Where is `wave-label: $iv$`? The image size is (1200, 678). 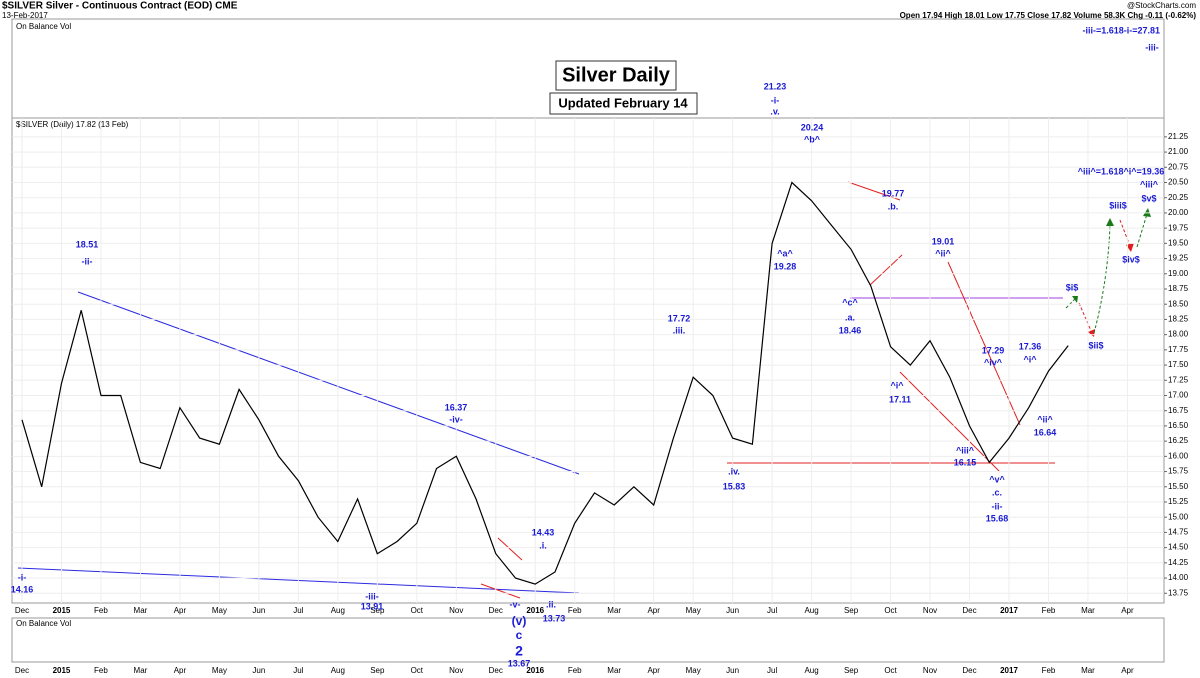
wave-label: $iv$ is located at coordinates (1131, 259).